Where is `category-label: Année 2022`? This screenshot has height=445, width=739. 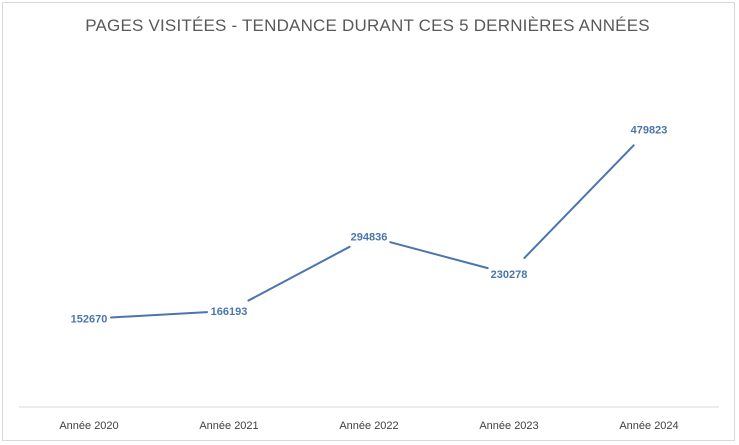 category-label: Année 2022 is located at coordinates (368, 426).